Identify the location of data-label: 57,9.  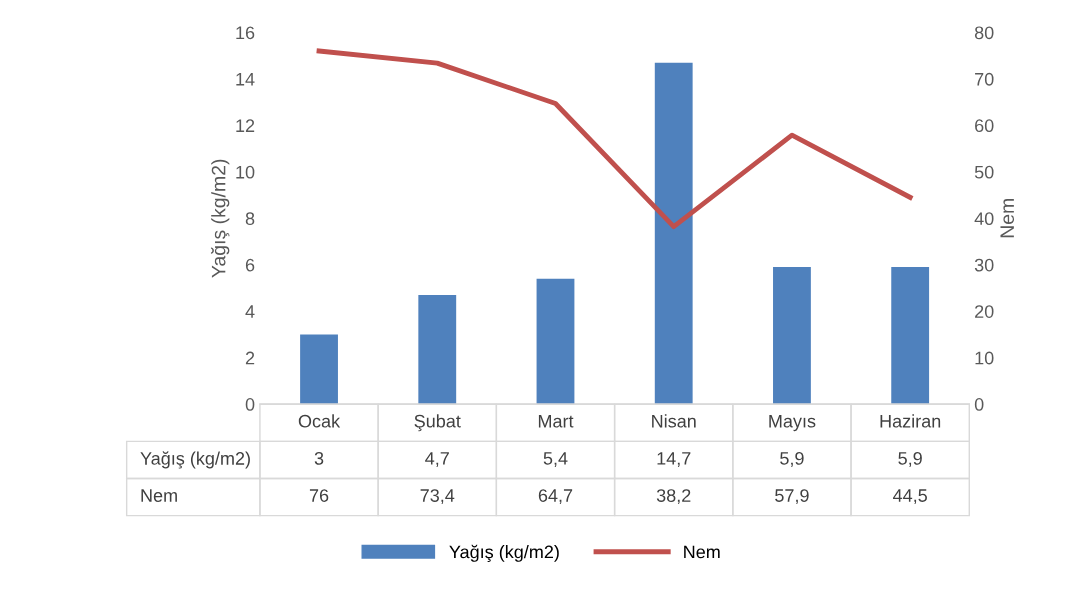
(792, 497).